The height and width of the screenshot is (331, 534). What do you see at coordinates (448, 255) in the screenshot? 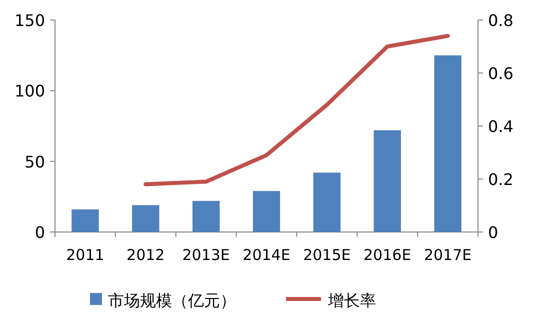
I see `x-tick-label: 2017E` at bounding box center [448, 255].